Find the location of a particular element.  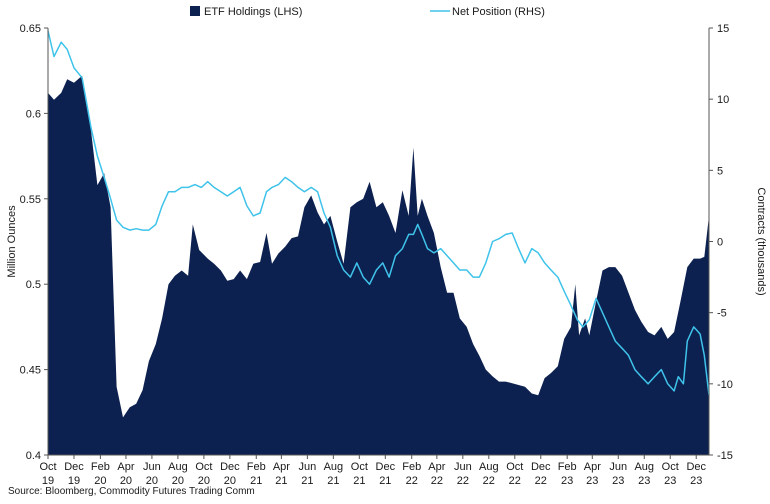

legend: ETF Holdings (LHS) Net Position (RHS) is located at coordinates (367, 12).